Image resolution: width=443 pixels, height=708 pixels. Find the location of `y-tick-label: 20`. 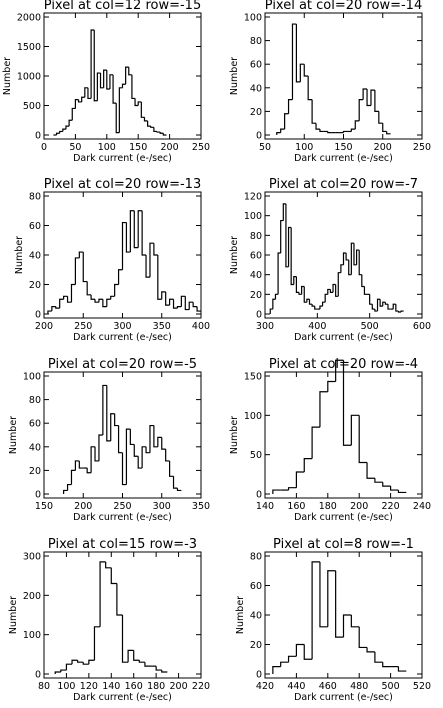

y-tick-label: 20 is located at coordinates (256, 645).